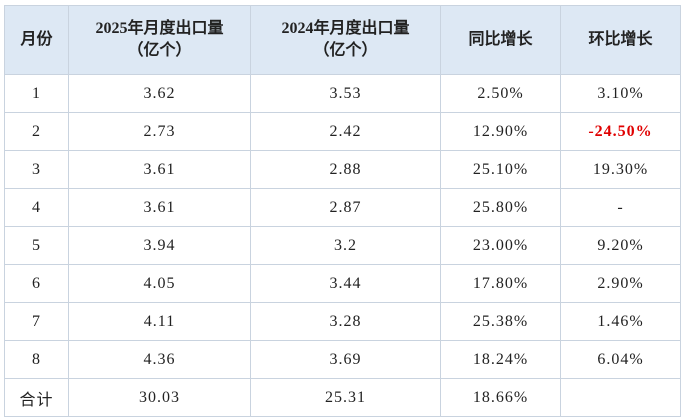 The width and height of the screenshot is (684, 420). What do you see at coordinates (345, 40) in the screenshot?
I see `header-cell: 2024年月度出口量 （亿个）` at bounding box center [345, 40].